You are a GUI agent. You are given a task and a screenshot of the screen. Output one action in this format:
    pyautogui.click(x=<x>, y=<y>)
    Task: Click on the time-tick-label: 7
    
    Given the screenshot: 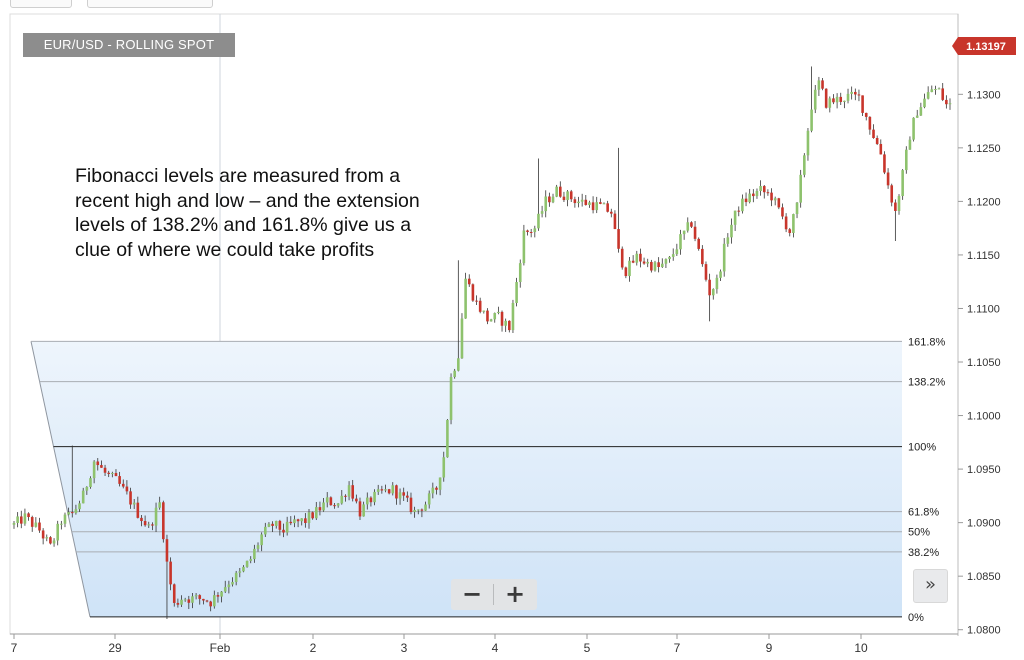 What is the action you would take?
    pyautogui.click(x=14, y=648)
    